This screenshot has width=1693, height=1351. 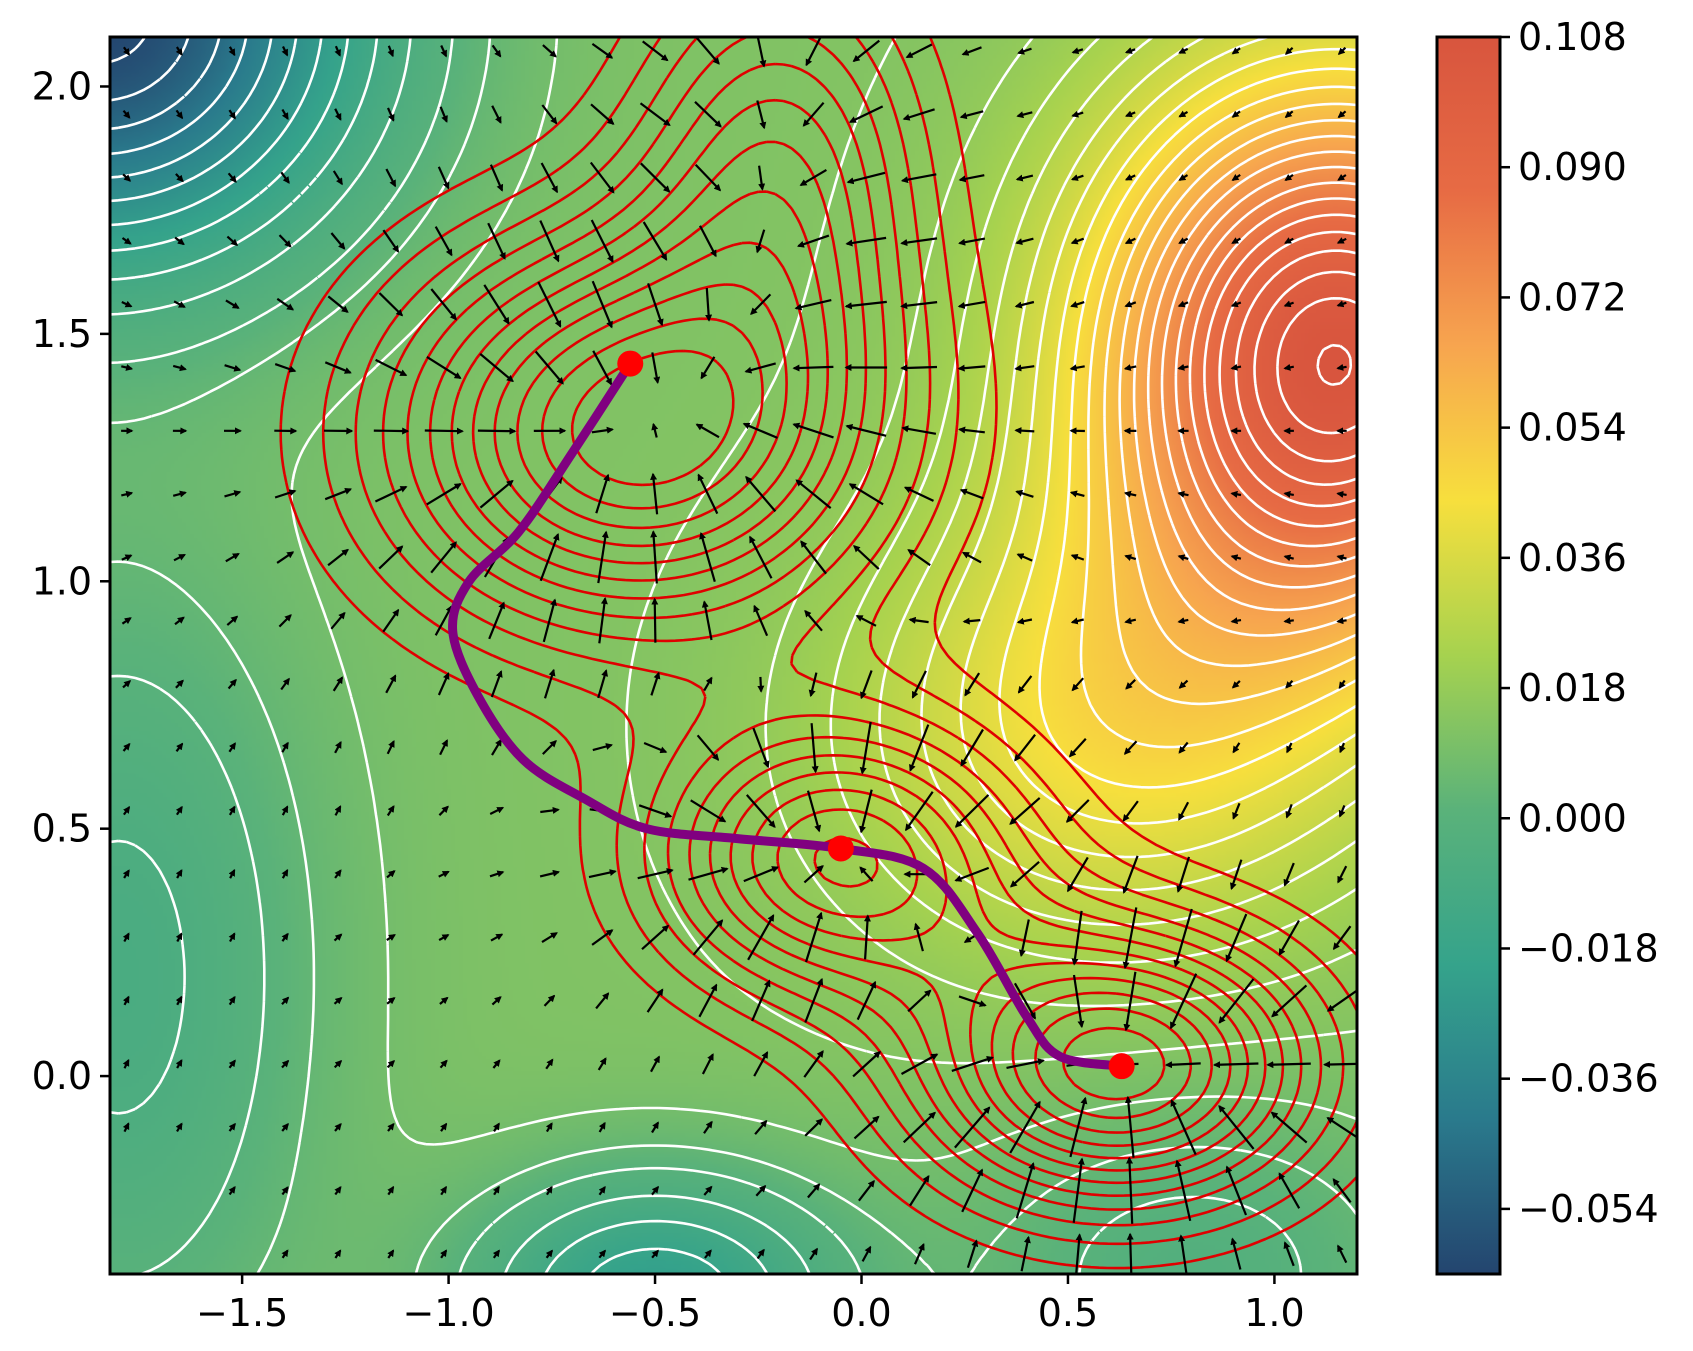 I want to click on negative-contour-line, so click(x=216, y=132).